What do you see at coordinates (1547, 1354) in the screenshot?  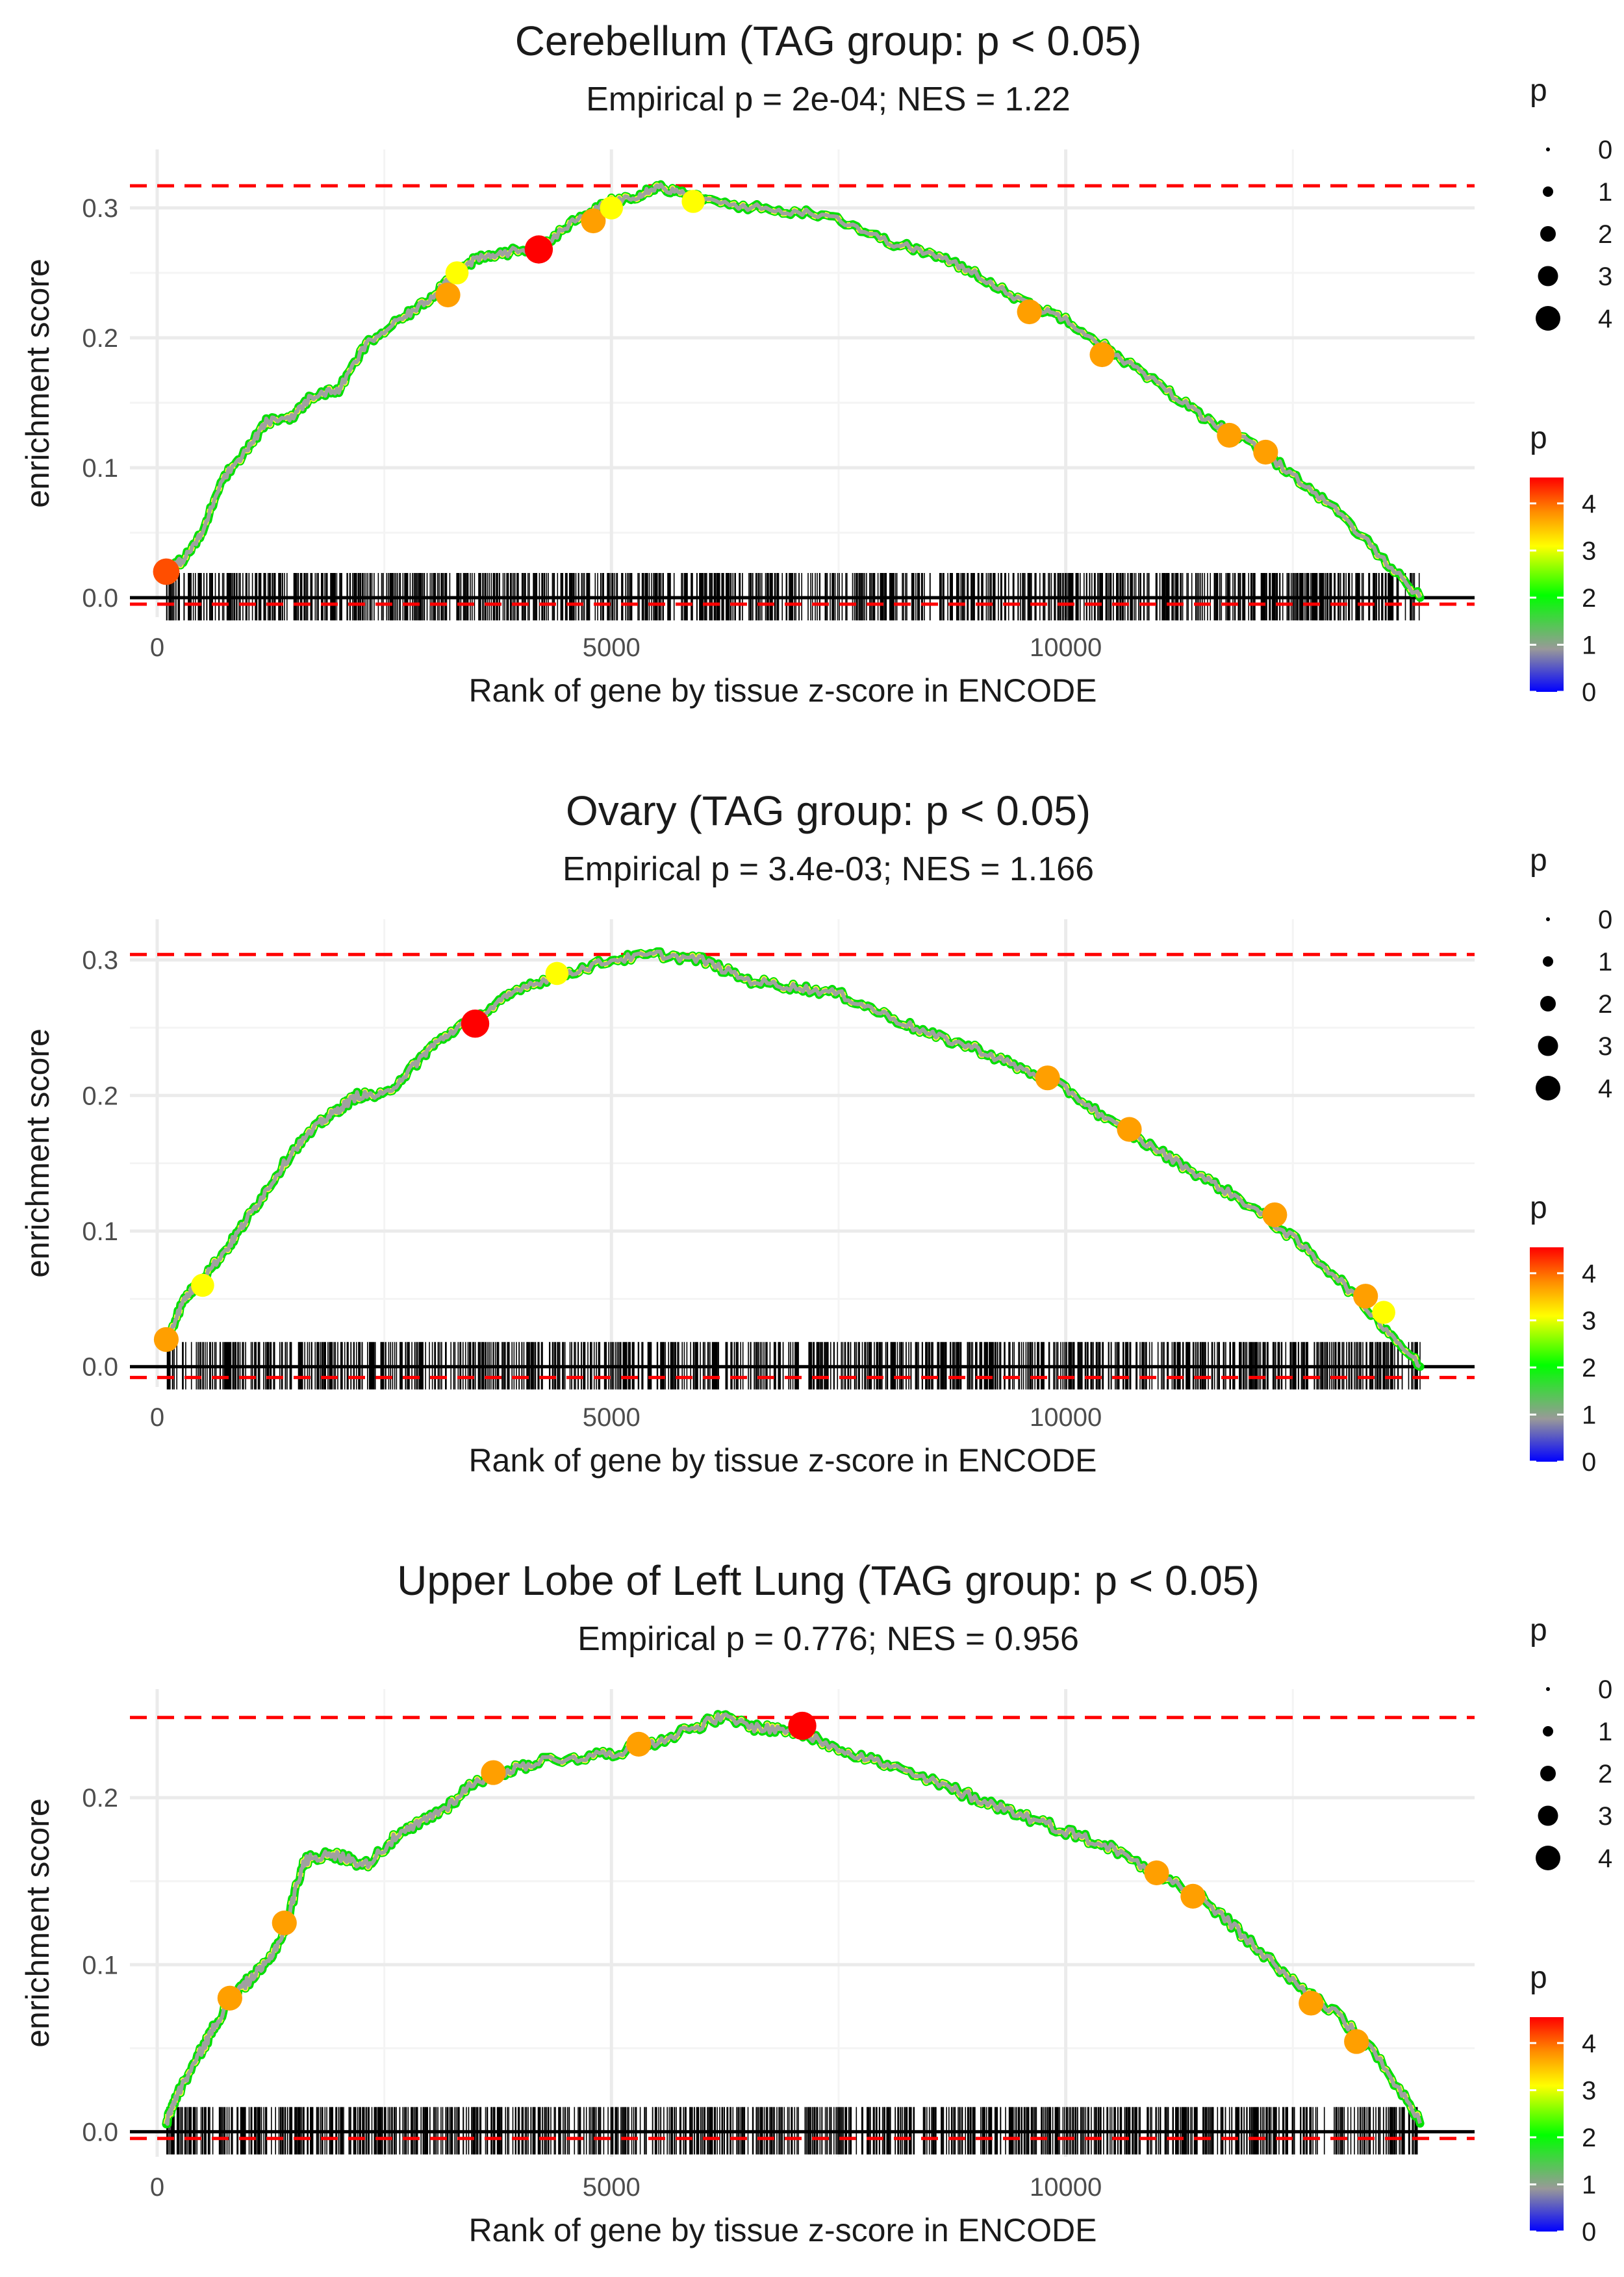 I see `colorbar` at bounding box center [1547, 1354].